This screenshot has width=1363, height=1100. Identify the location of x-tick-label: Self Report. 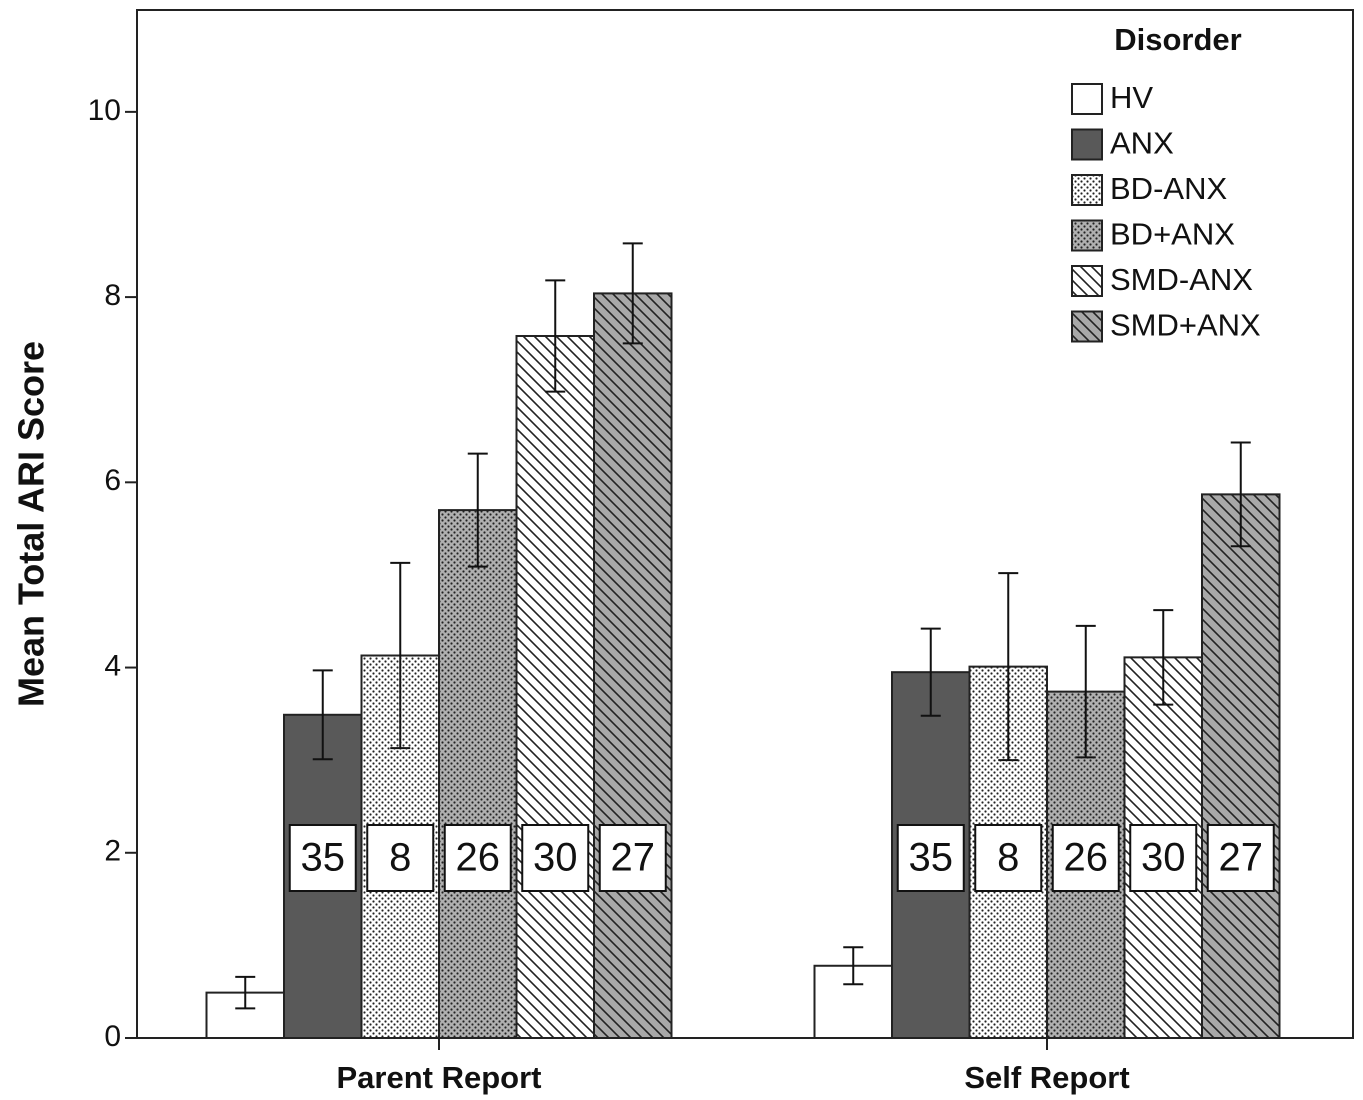
(1046, 1077).